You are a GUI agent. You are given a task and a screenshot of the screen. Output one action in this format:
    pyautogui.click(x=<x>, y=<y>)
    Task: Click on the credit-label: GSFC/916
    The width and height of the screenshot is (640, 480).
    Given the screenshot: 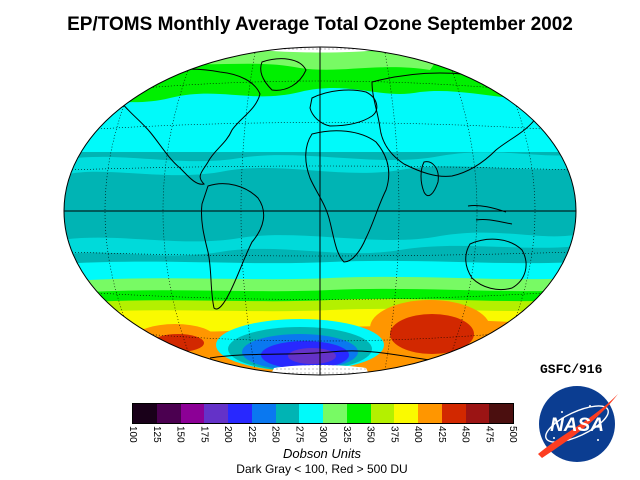 What is the action you would take?
    pyautogui.click(x=571, y=369)
    